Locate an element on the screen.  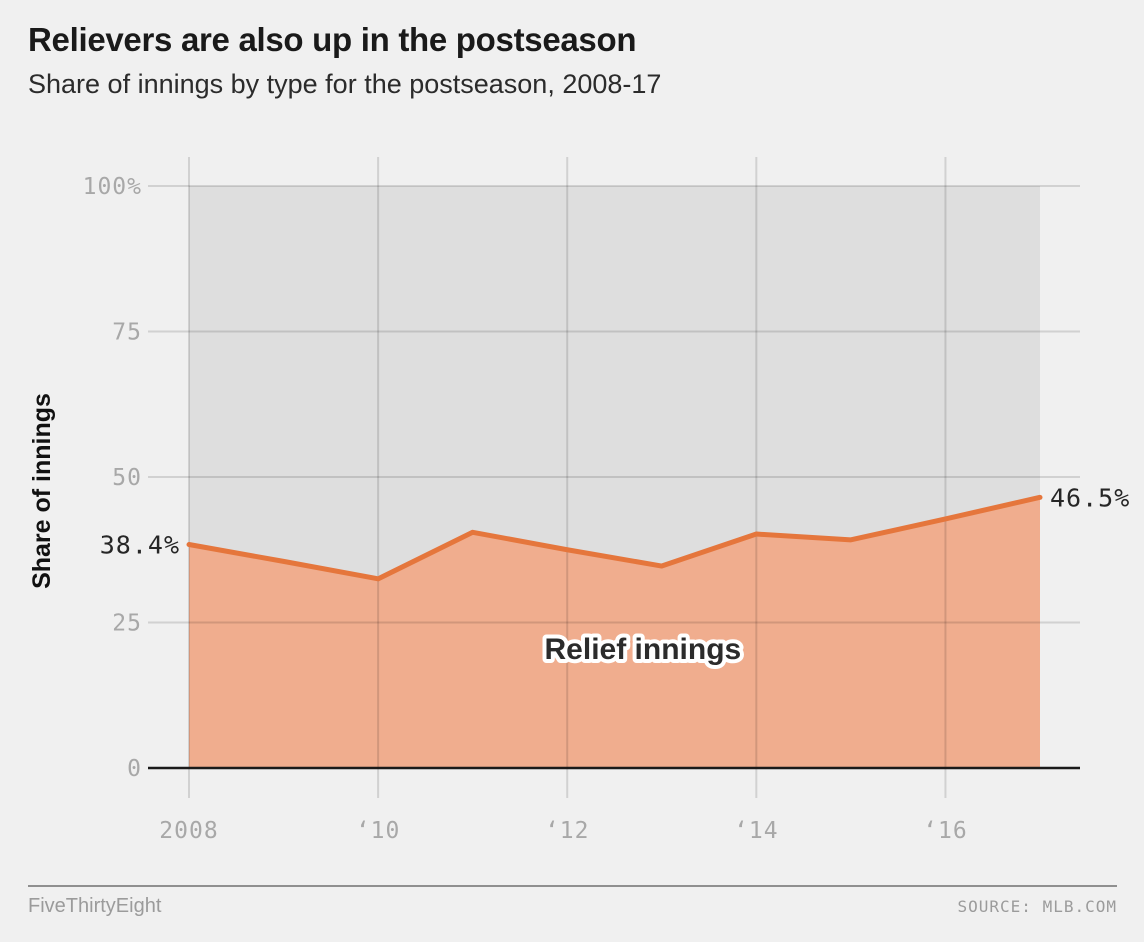
x-tick-label: ‘10 is located at coordinates (378, 831).